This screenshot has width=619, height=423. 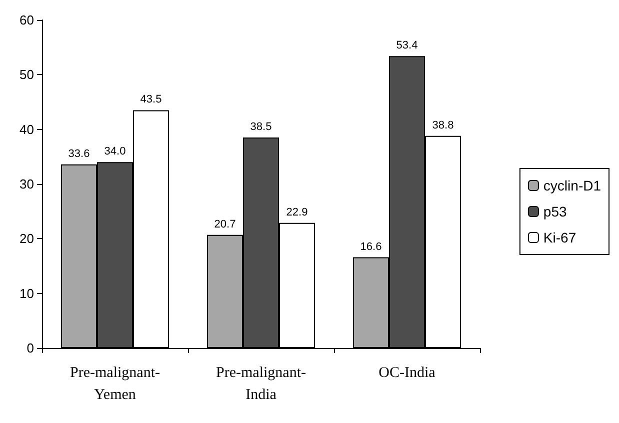 What do you see at coordinates (261, 127) in the screenshot?
I see `data-label: 38.5` at bounding box center [261, 127].